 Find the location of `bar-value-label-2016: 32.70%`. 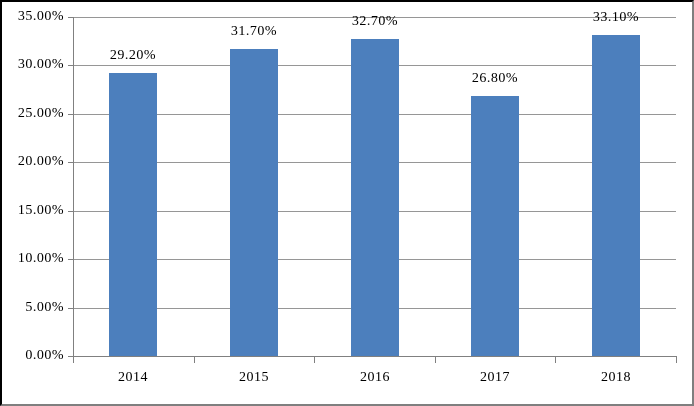

bar-value-label-2016: 32.70% is located at coordinates (375, 21).